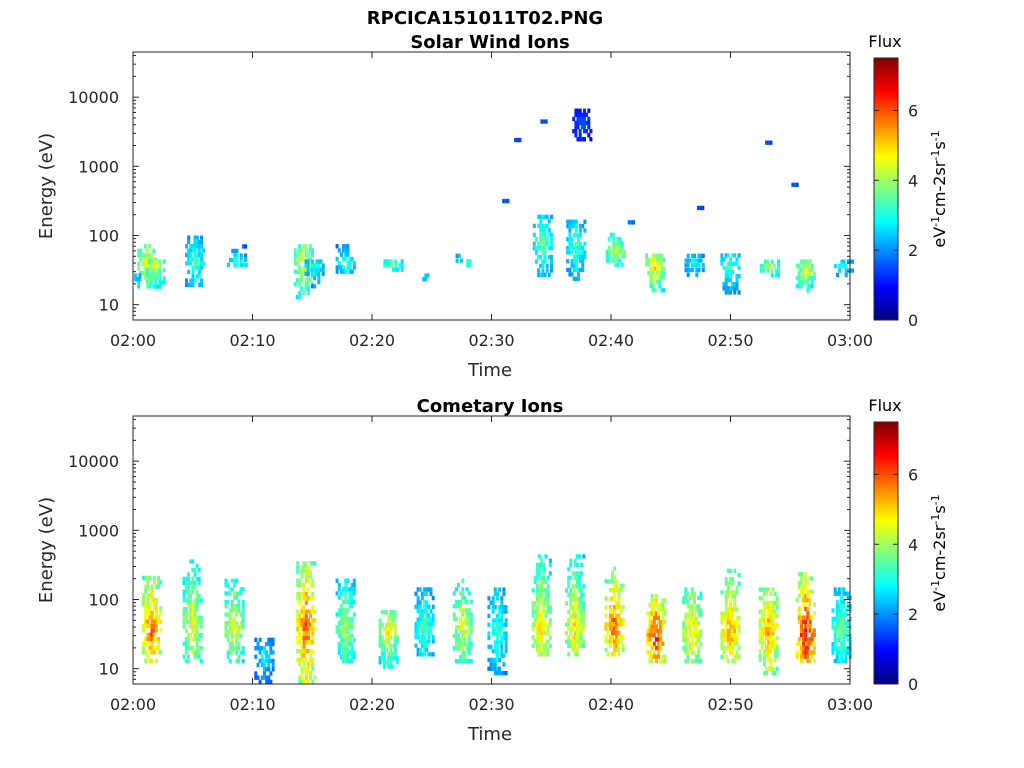  I want to click on x-tick-label: 03:00, so click(850, 704).